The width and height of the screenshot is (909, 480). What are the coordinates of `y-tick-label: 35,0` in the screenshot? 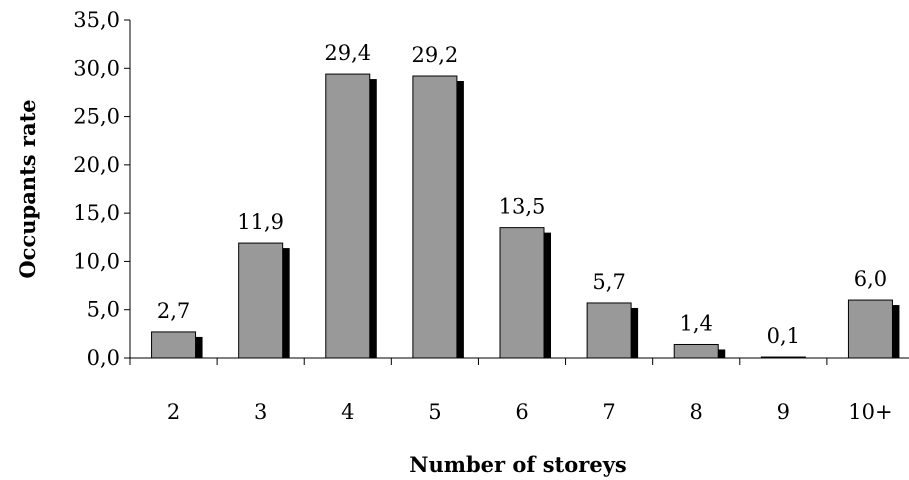 It's located at (96, 20).